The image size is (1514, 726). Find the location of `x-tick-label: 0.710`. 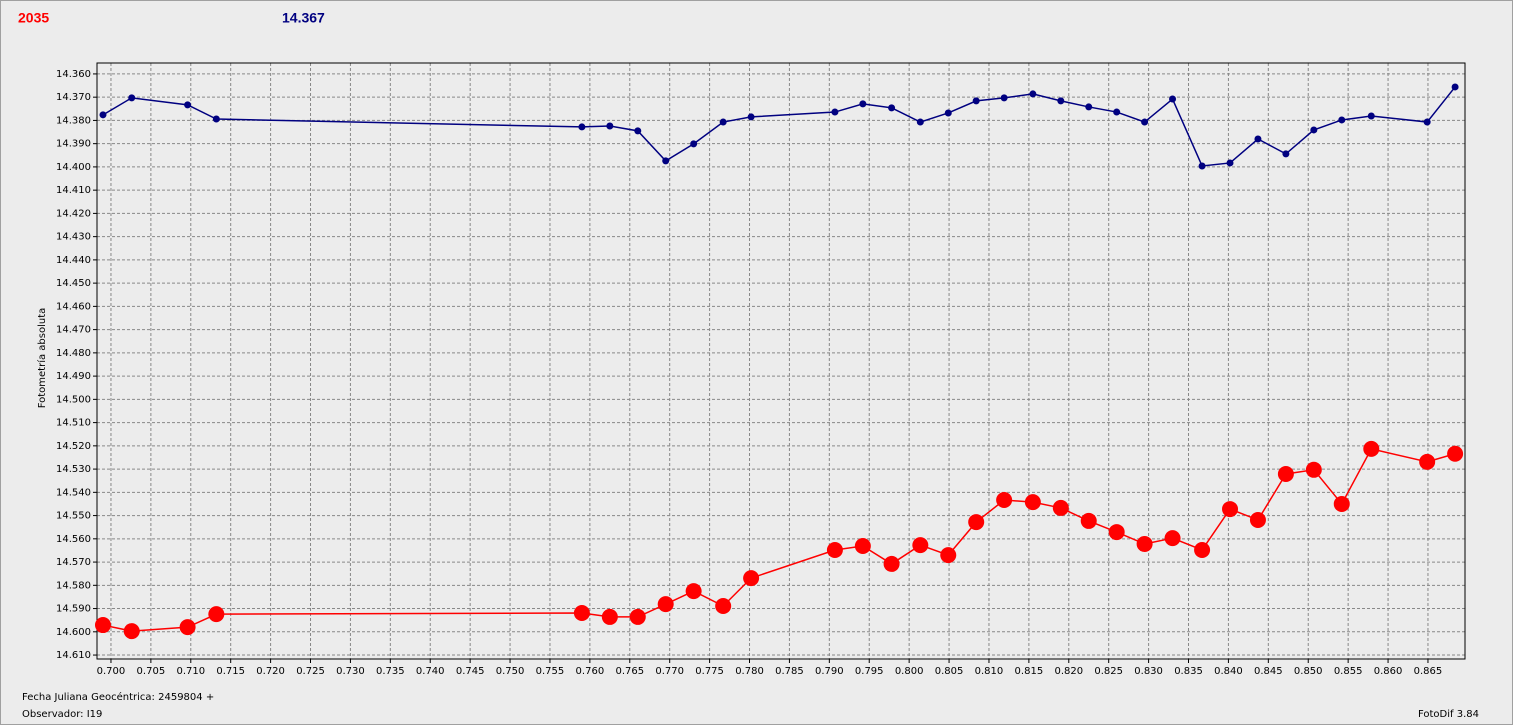

x-tick-label: 0.710 is located at coordinates (190, 671).